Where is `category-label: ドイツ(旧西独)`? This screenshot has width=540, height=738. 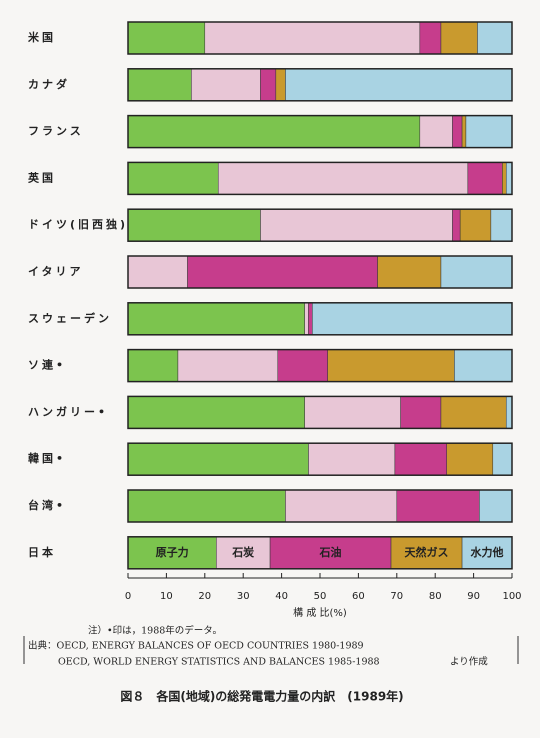
category-label: ドイツ(旧西独) is located at coordinates (78, 224).